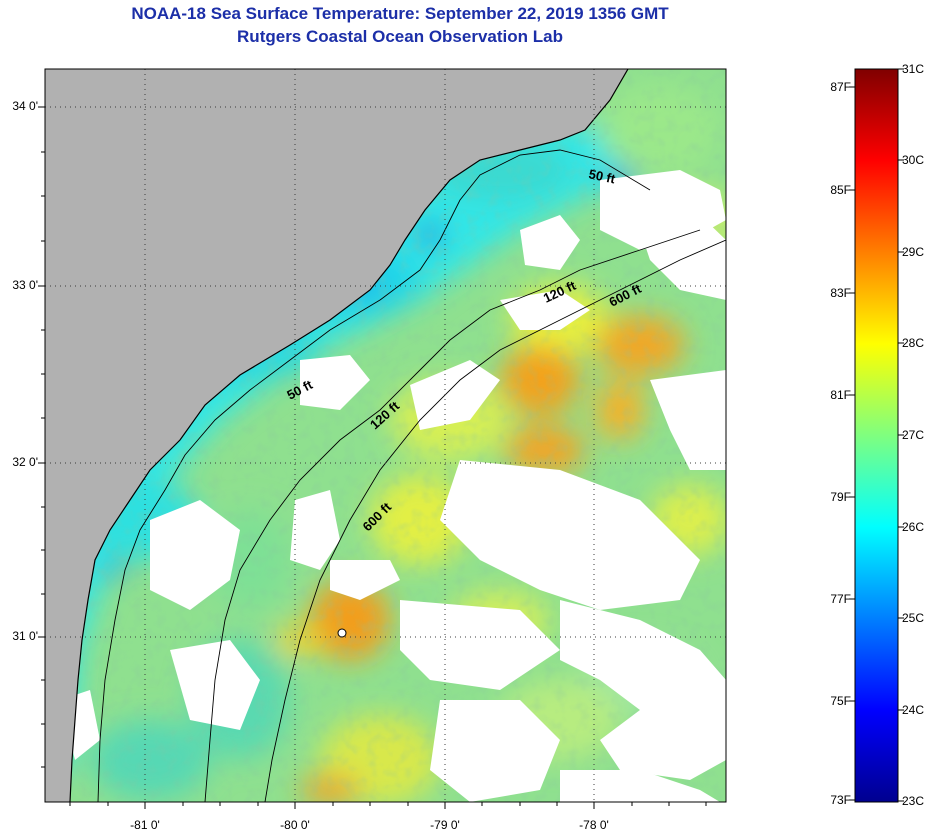 The width and height of the screenshot is (936, 832). I want to click on colorbar, so click(876, 435).